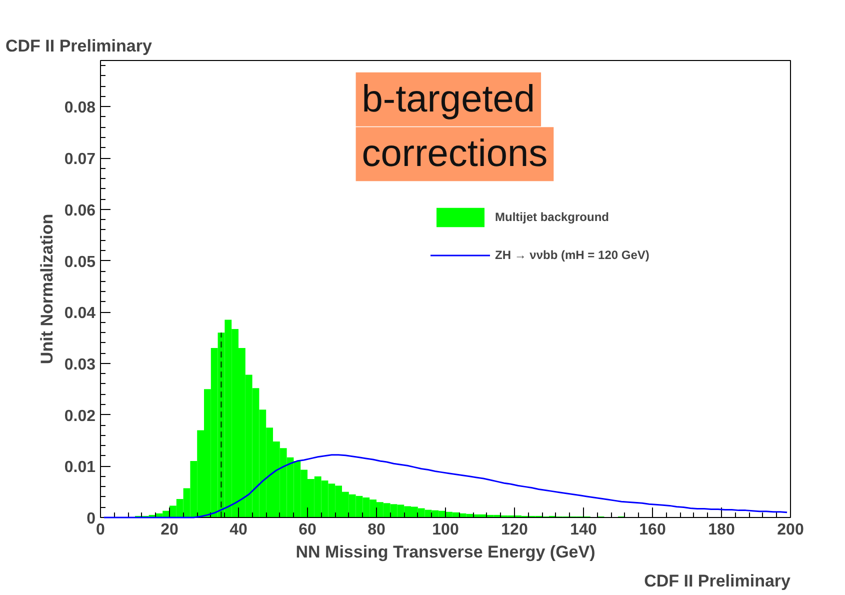 This screenshot has width=845, height=595. What do you see at coordinates (80, 365) in the screenshot?
I see `y-tick-label: 0.03` at bounding box center [80, 365].